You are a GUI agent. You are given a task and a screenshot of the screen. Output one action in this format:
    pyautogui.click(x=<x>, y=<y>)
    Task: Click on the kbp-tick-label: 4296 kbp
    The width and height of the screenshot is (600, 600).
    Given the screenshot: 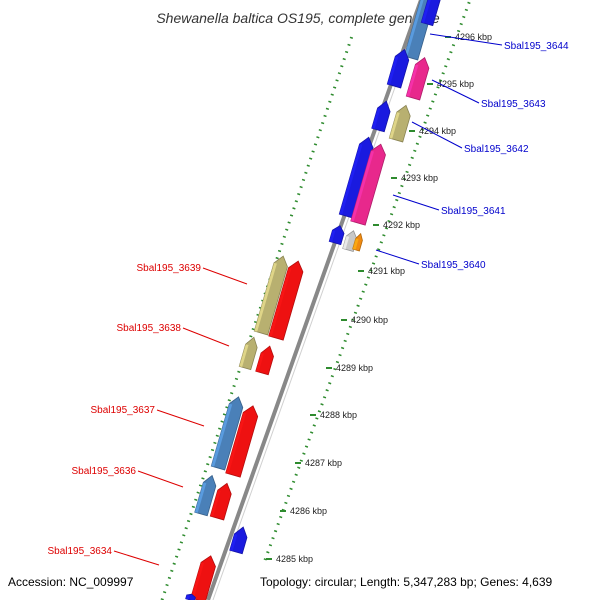 What is the action you would take?
    pyautogui.click(x=473, y=37)
    